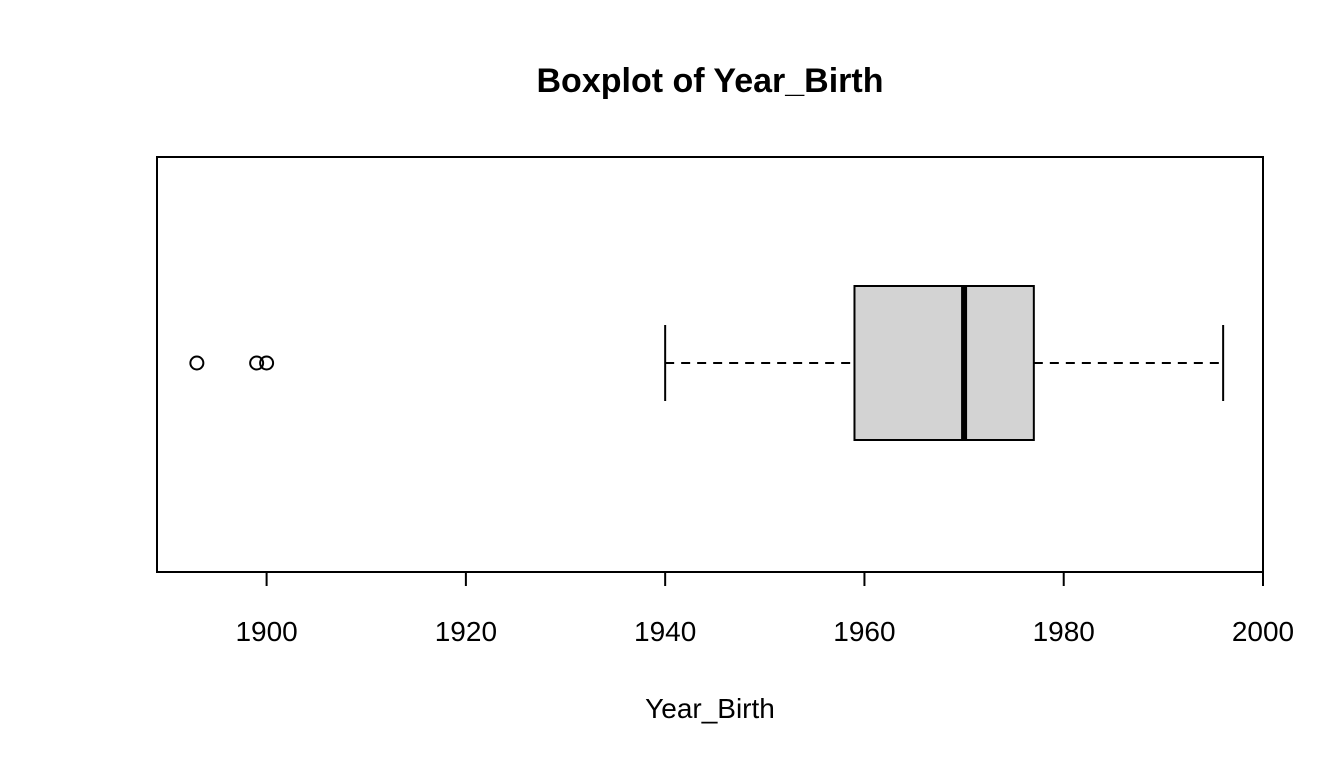 The width and height of the screenshot is (1344, 768). Describe the element at coordinates (710, 708) in the screenshot. I see `x-axis-label: Year_Birth` at that location.